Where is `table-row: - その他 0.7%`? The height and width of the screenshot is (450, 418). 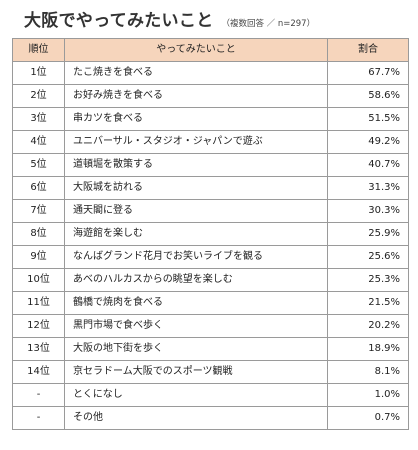
table-row: - その他 0.7% is located at coordinates (210, 418).